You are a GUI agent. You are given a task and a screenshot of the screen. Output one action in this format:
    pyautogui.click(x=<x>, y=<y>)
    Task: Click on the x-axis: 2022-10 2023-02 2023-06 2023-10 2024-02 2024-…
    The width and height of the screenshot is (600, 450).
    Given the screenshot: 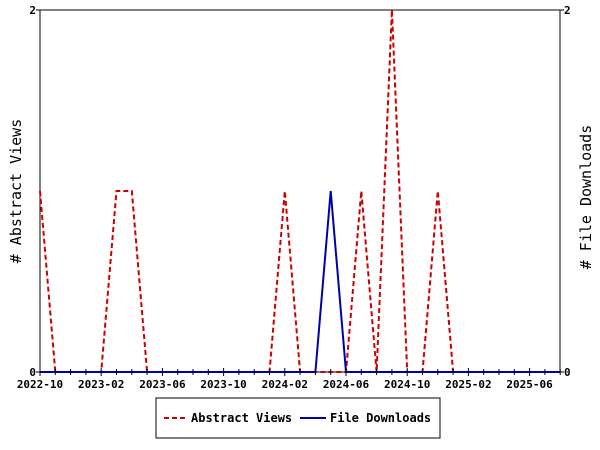 What is the action you would take?
    pyautogui.click(x=289, y=379)
    